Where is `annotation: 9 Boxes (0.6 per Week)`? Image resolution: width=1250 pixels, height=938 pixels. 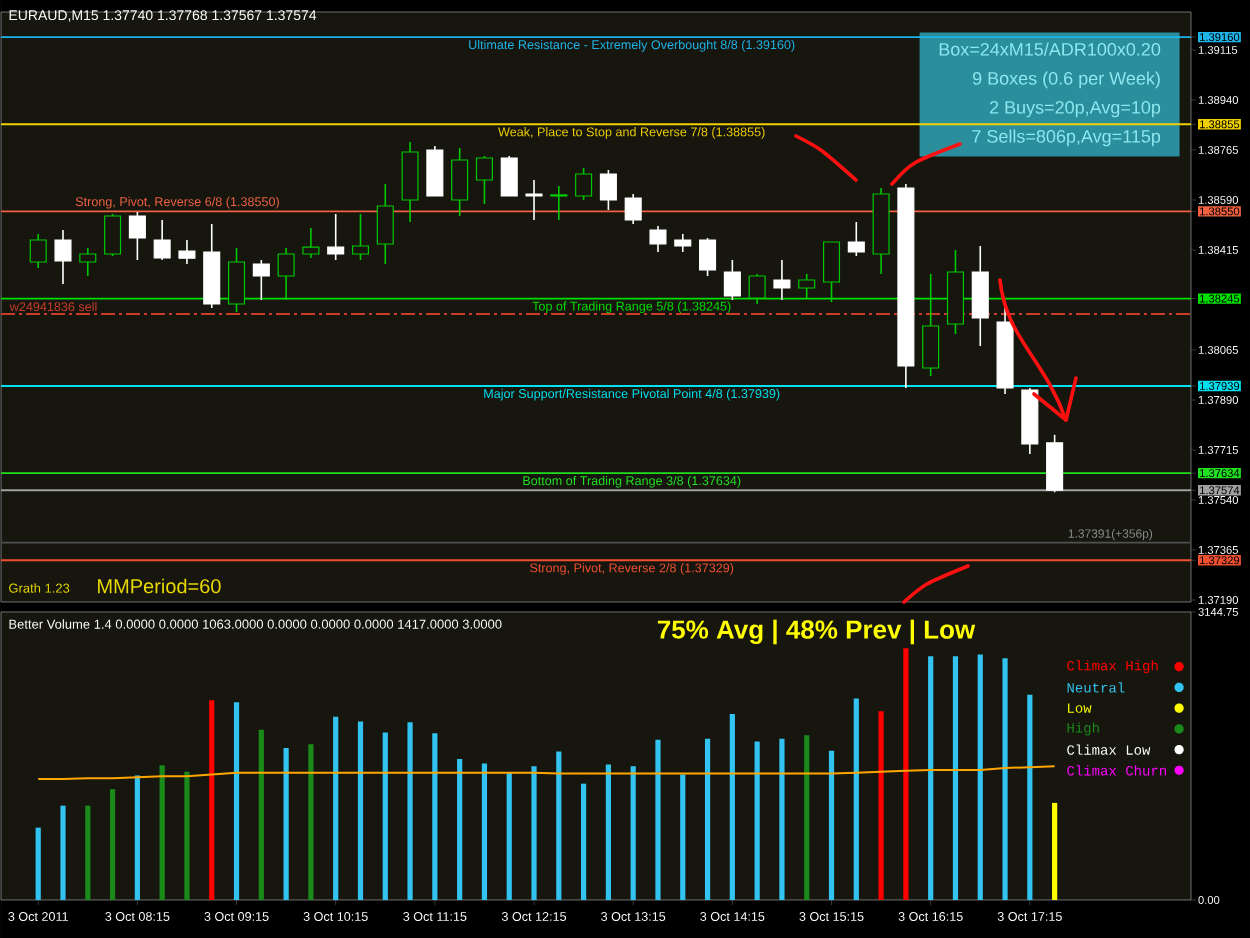 annotation: 9 Boxes (0.6 per Week) is located at coordinates (1066, 80).